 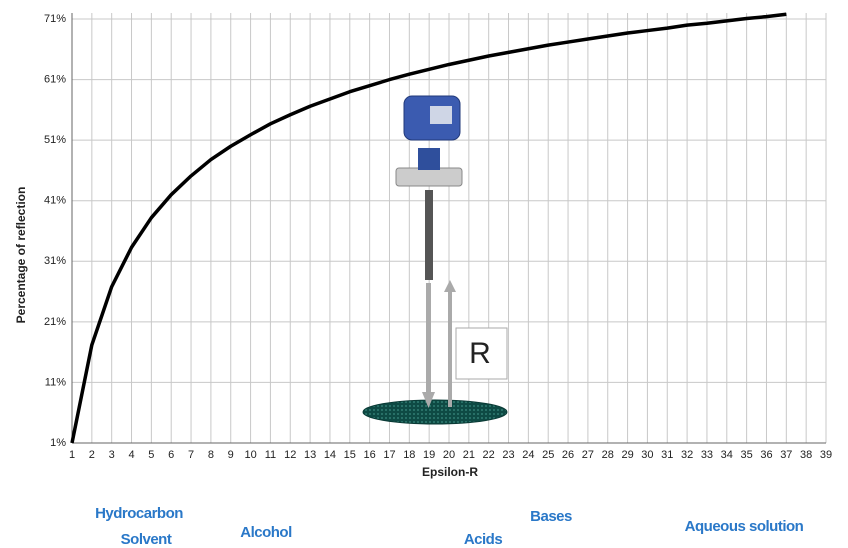 I want to click on x-tick-label: 3, so click(x=112, y=455).